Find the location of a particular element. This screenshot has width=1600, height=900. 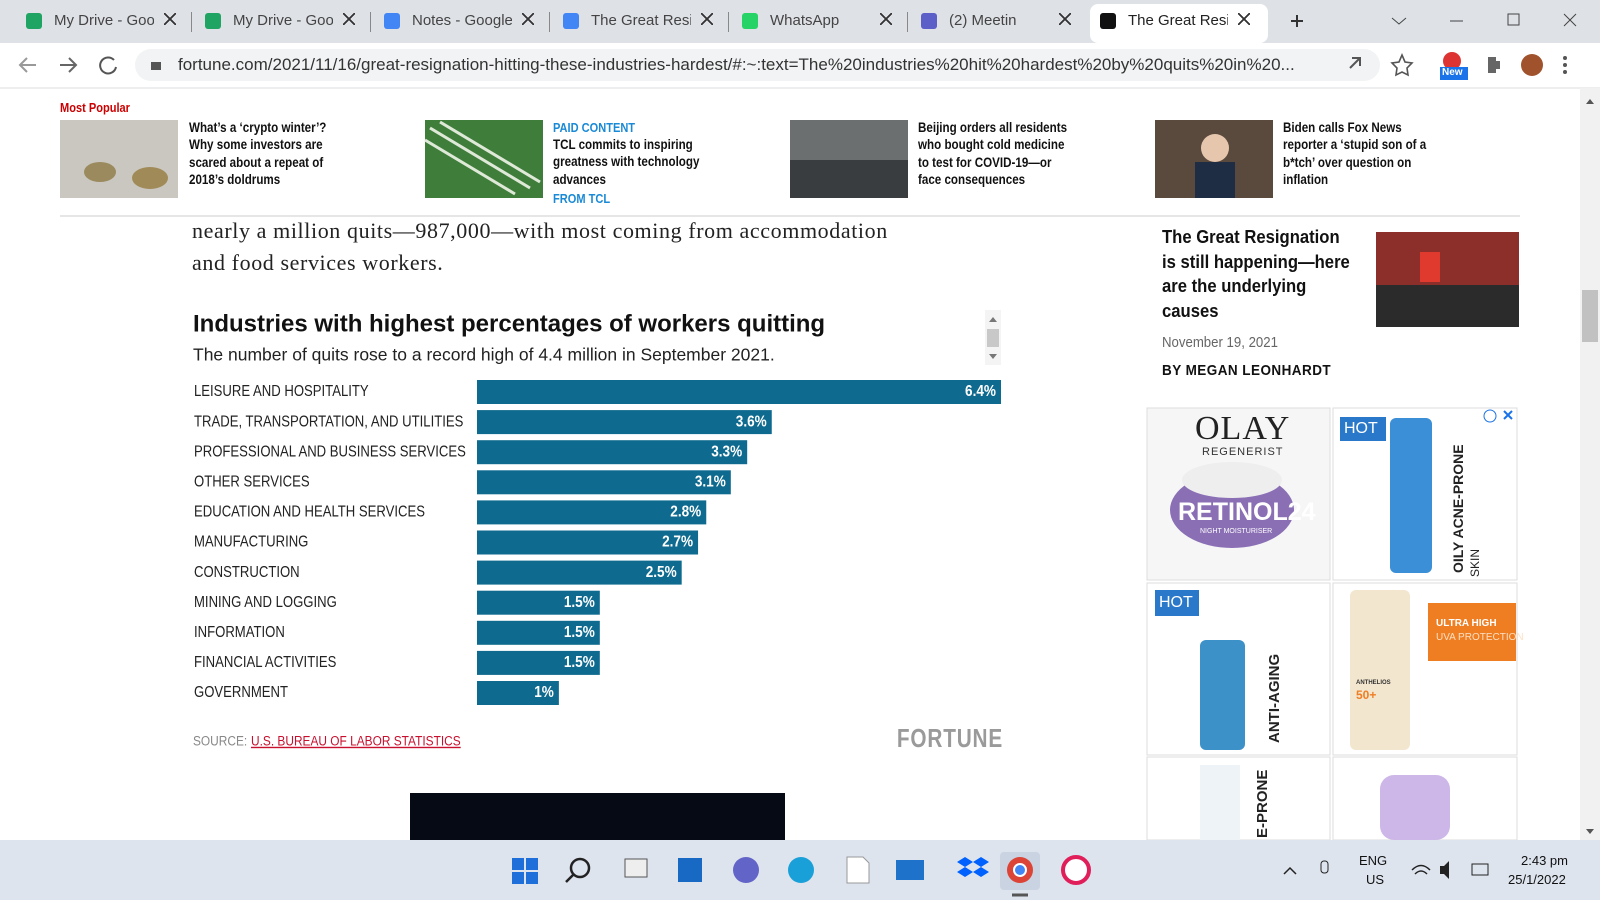

category-label: TRADE, TRANSPORTATION, AND UTILITIES is located at coordinates (329, 421).